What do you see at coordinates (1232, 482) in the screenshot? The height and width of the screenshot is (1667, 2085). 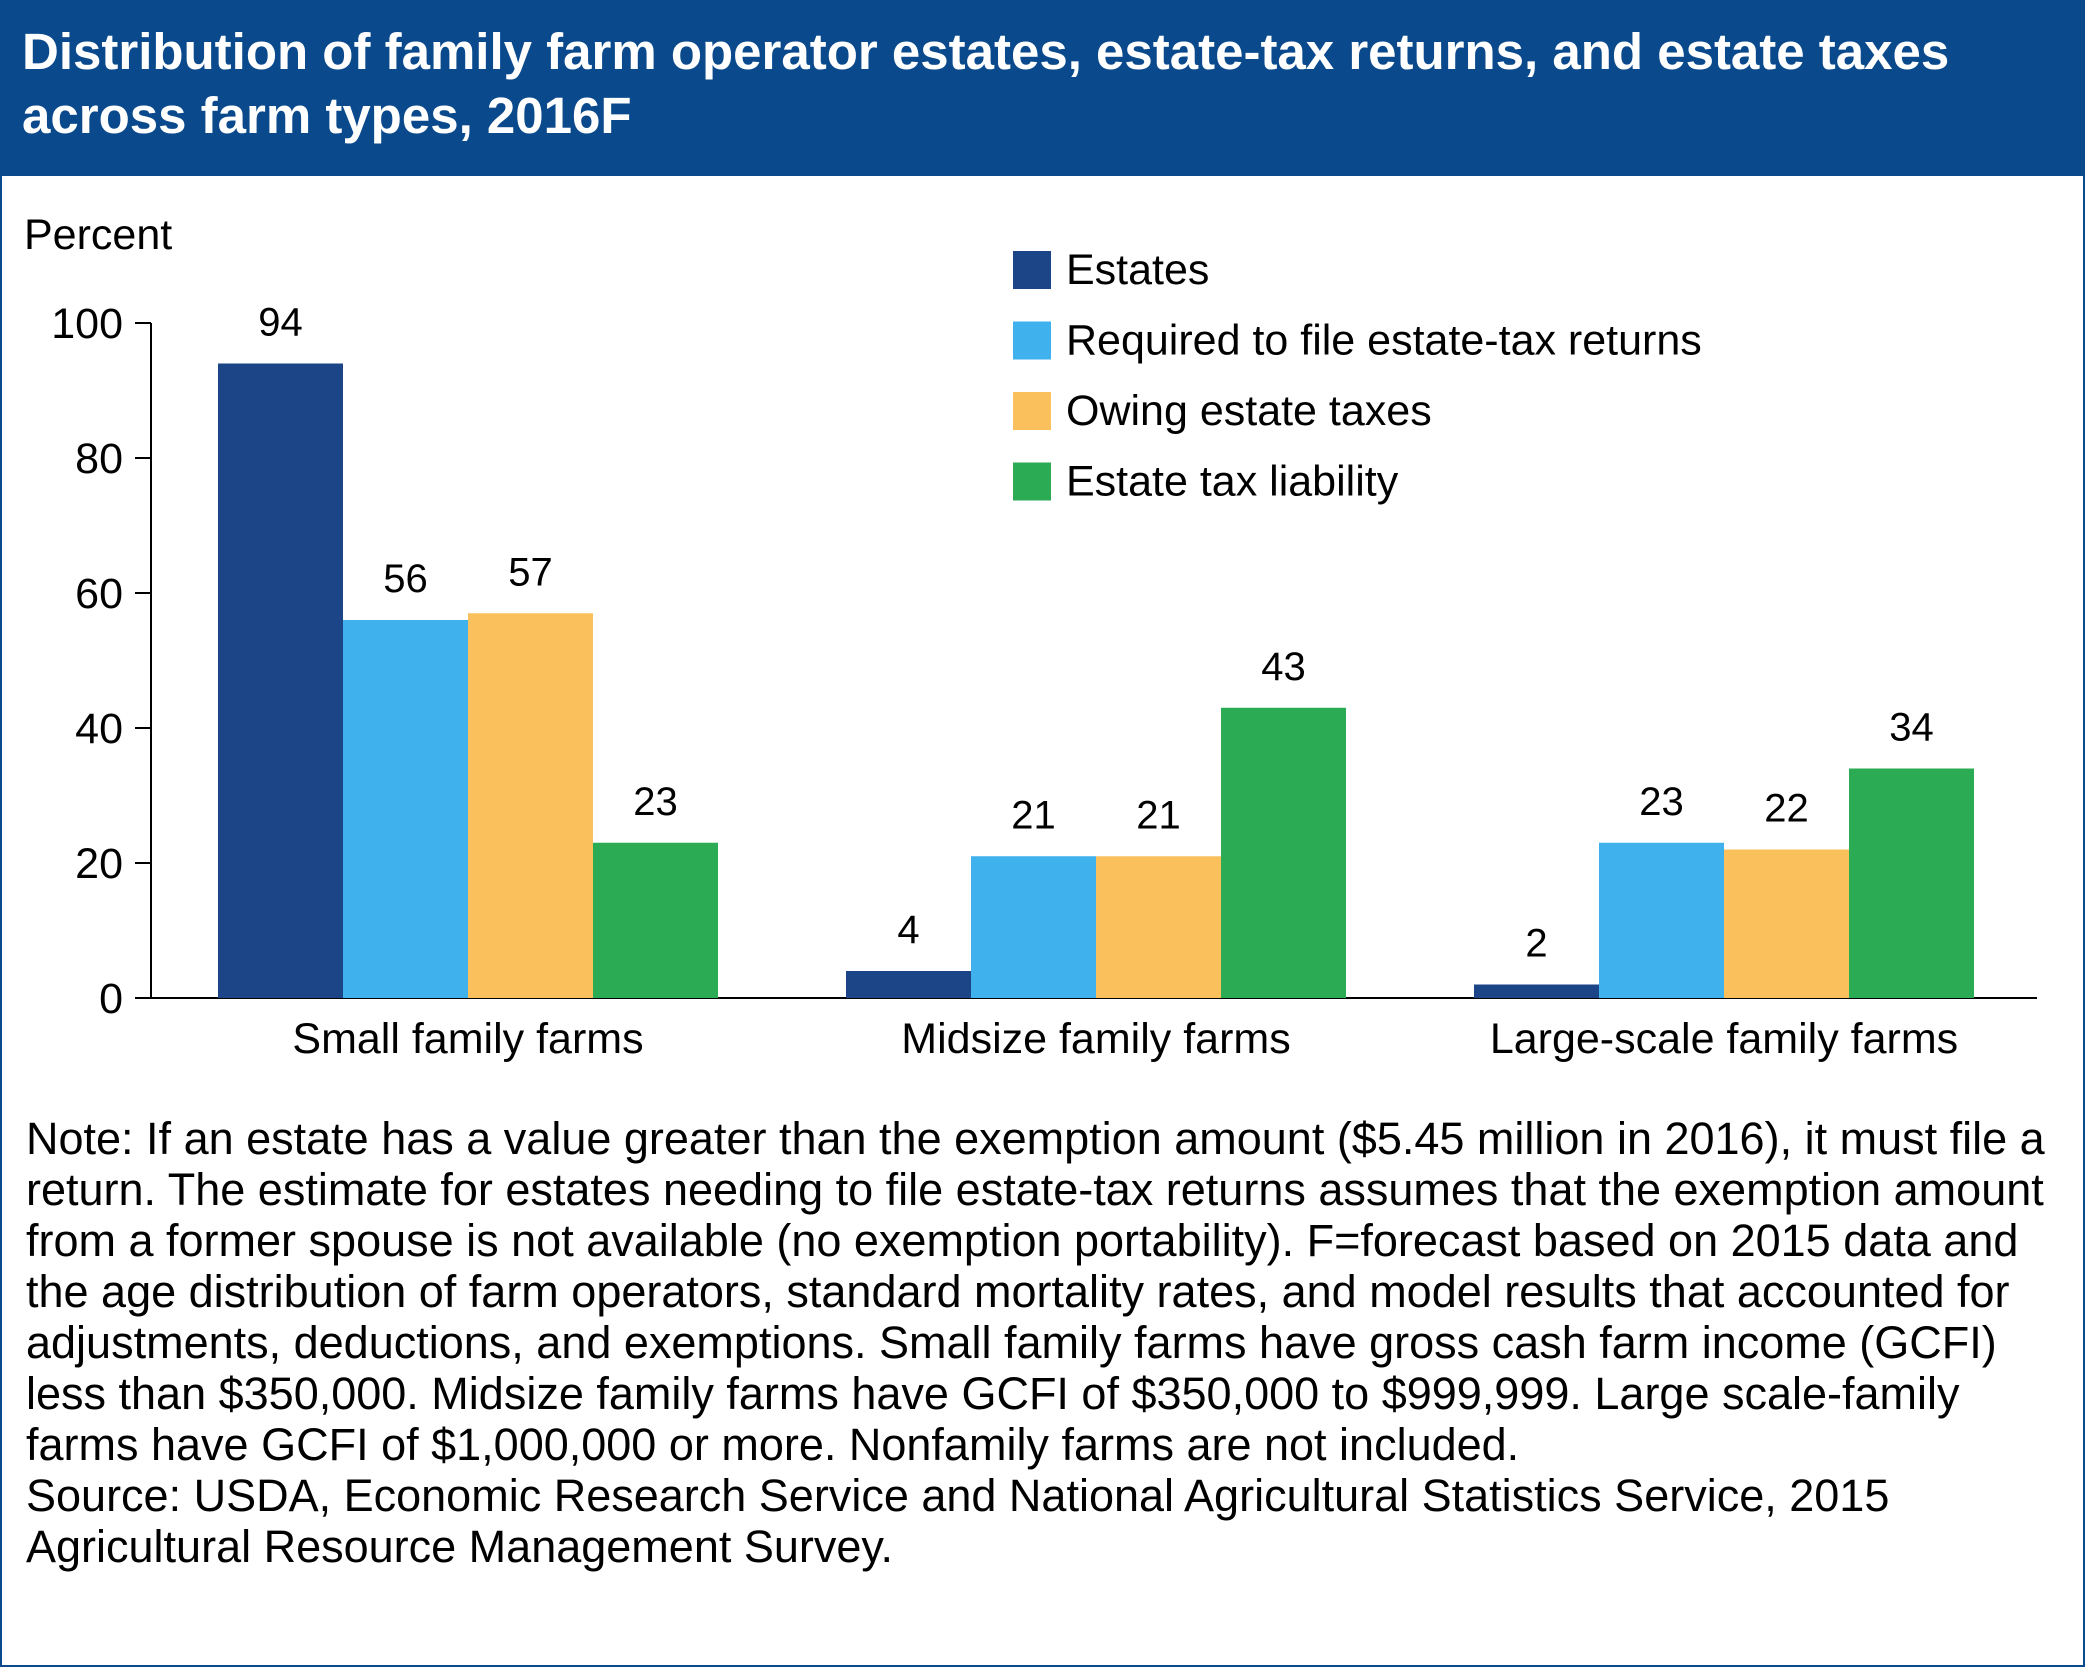 I see `legend-label: Estate tax liability` at bounding box center [1232, 482].